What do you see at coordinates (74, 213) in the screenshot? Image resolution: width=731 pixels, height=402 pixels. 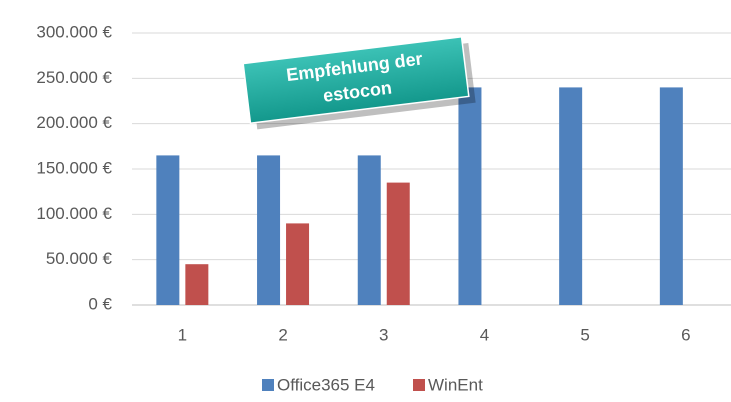 I see `y-tick-label: 100.000 €` at bounding box center [74, 213].